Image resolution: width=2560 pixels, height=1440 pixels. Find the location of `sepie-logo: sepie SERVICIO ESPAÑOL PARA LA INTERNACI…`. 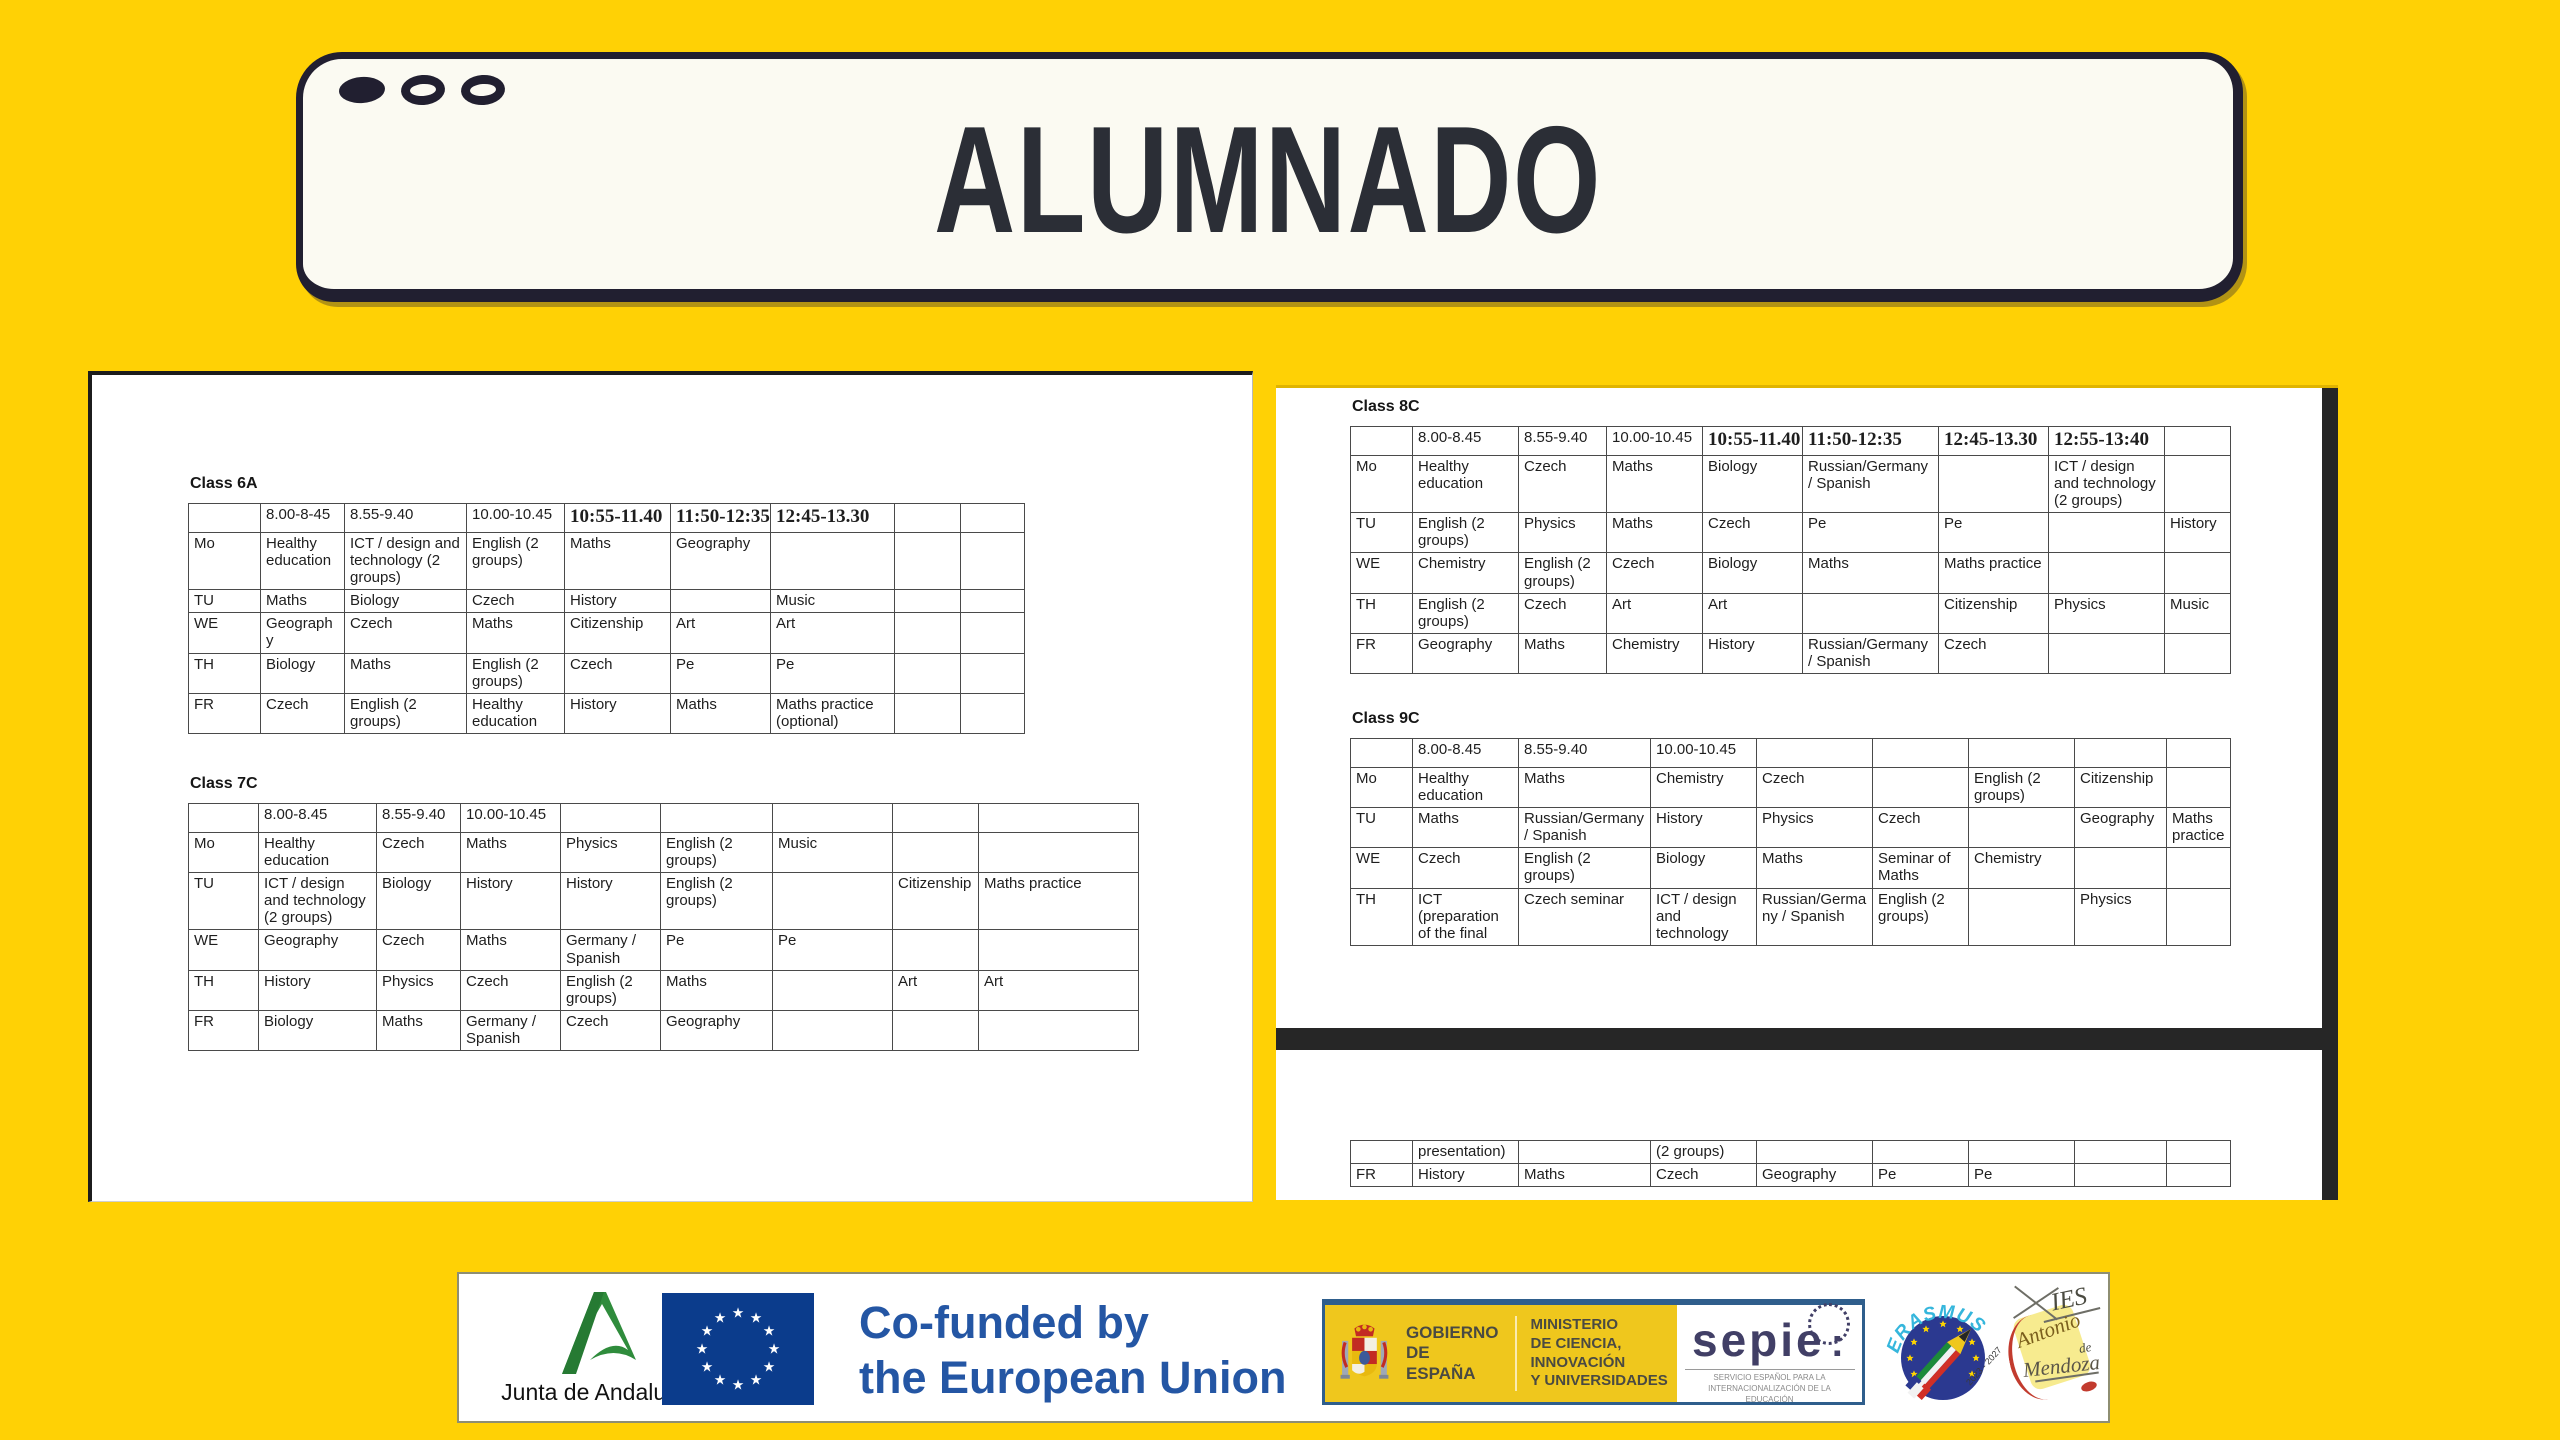

sepie-logo: sepie SERVICIO ESPAÑOL PARA LA INTERNACI… is located at coordinates (1769, 1353).